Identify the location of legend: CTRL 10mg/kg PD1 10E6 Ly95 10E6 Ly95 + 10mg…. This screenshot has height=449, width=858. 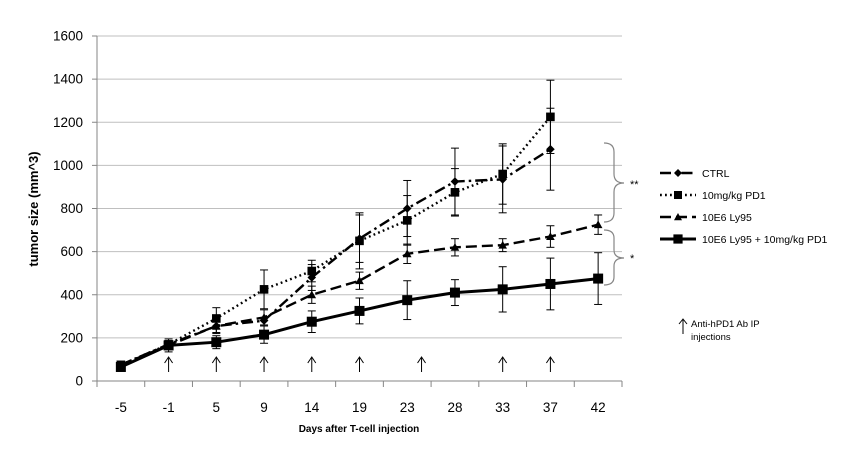
(744, 207).